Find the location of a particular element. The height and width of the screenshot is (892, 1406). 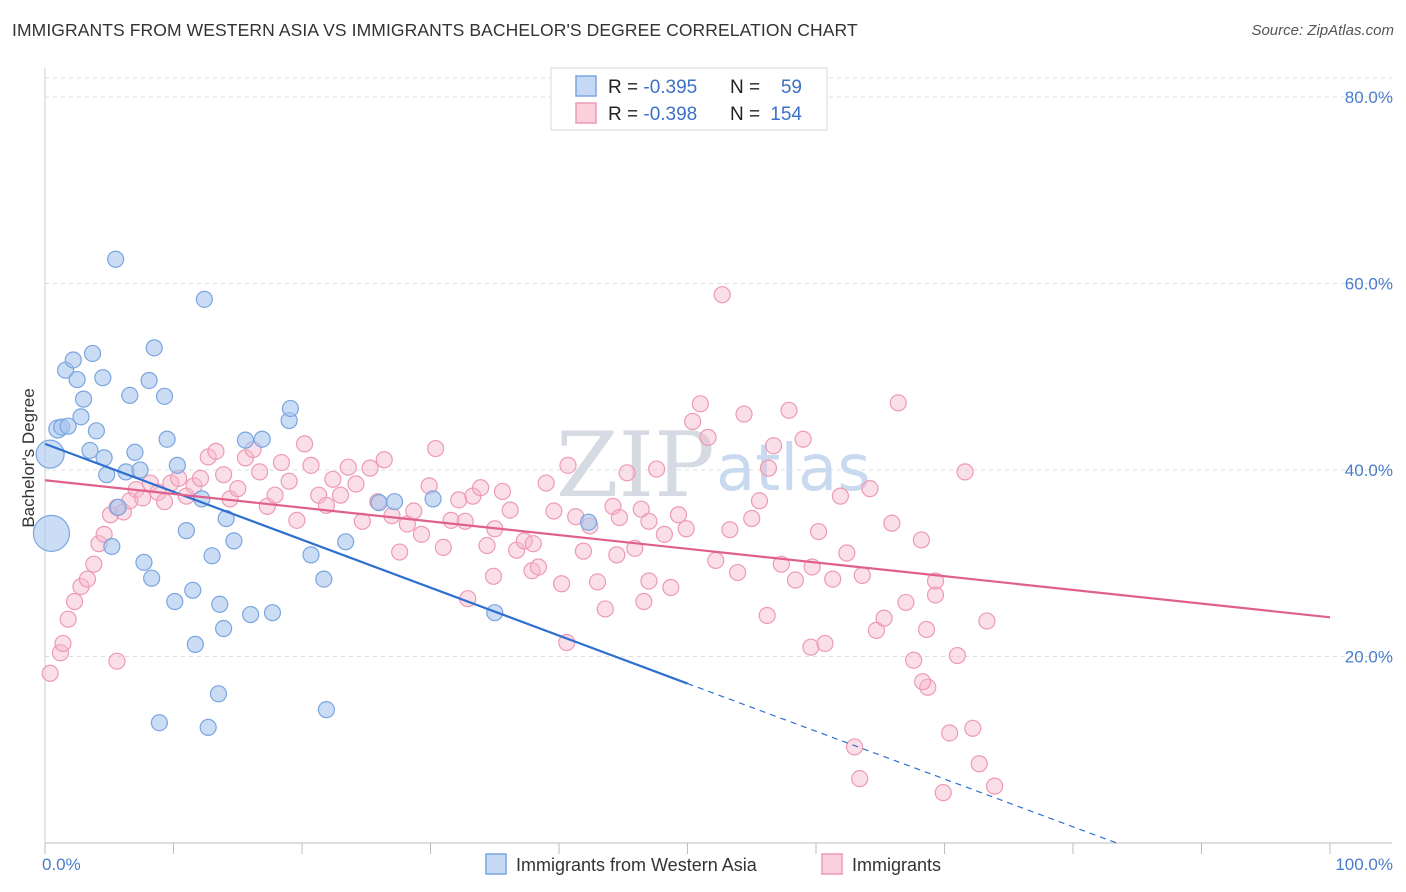

x-tick-label: 0.0% is located at coordinates (61, 864).